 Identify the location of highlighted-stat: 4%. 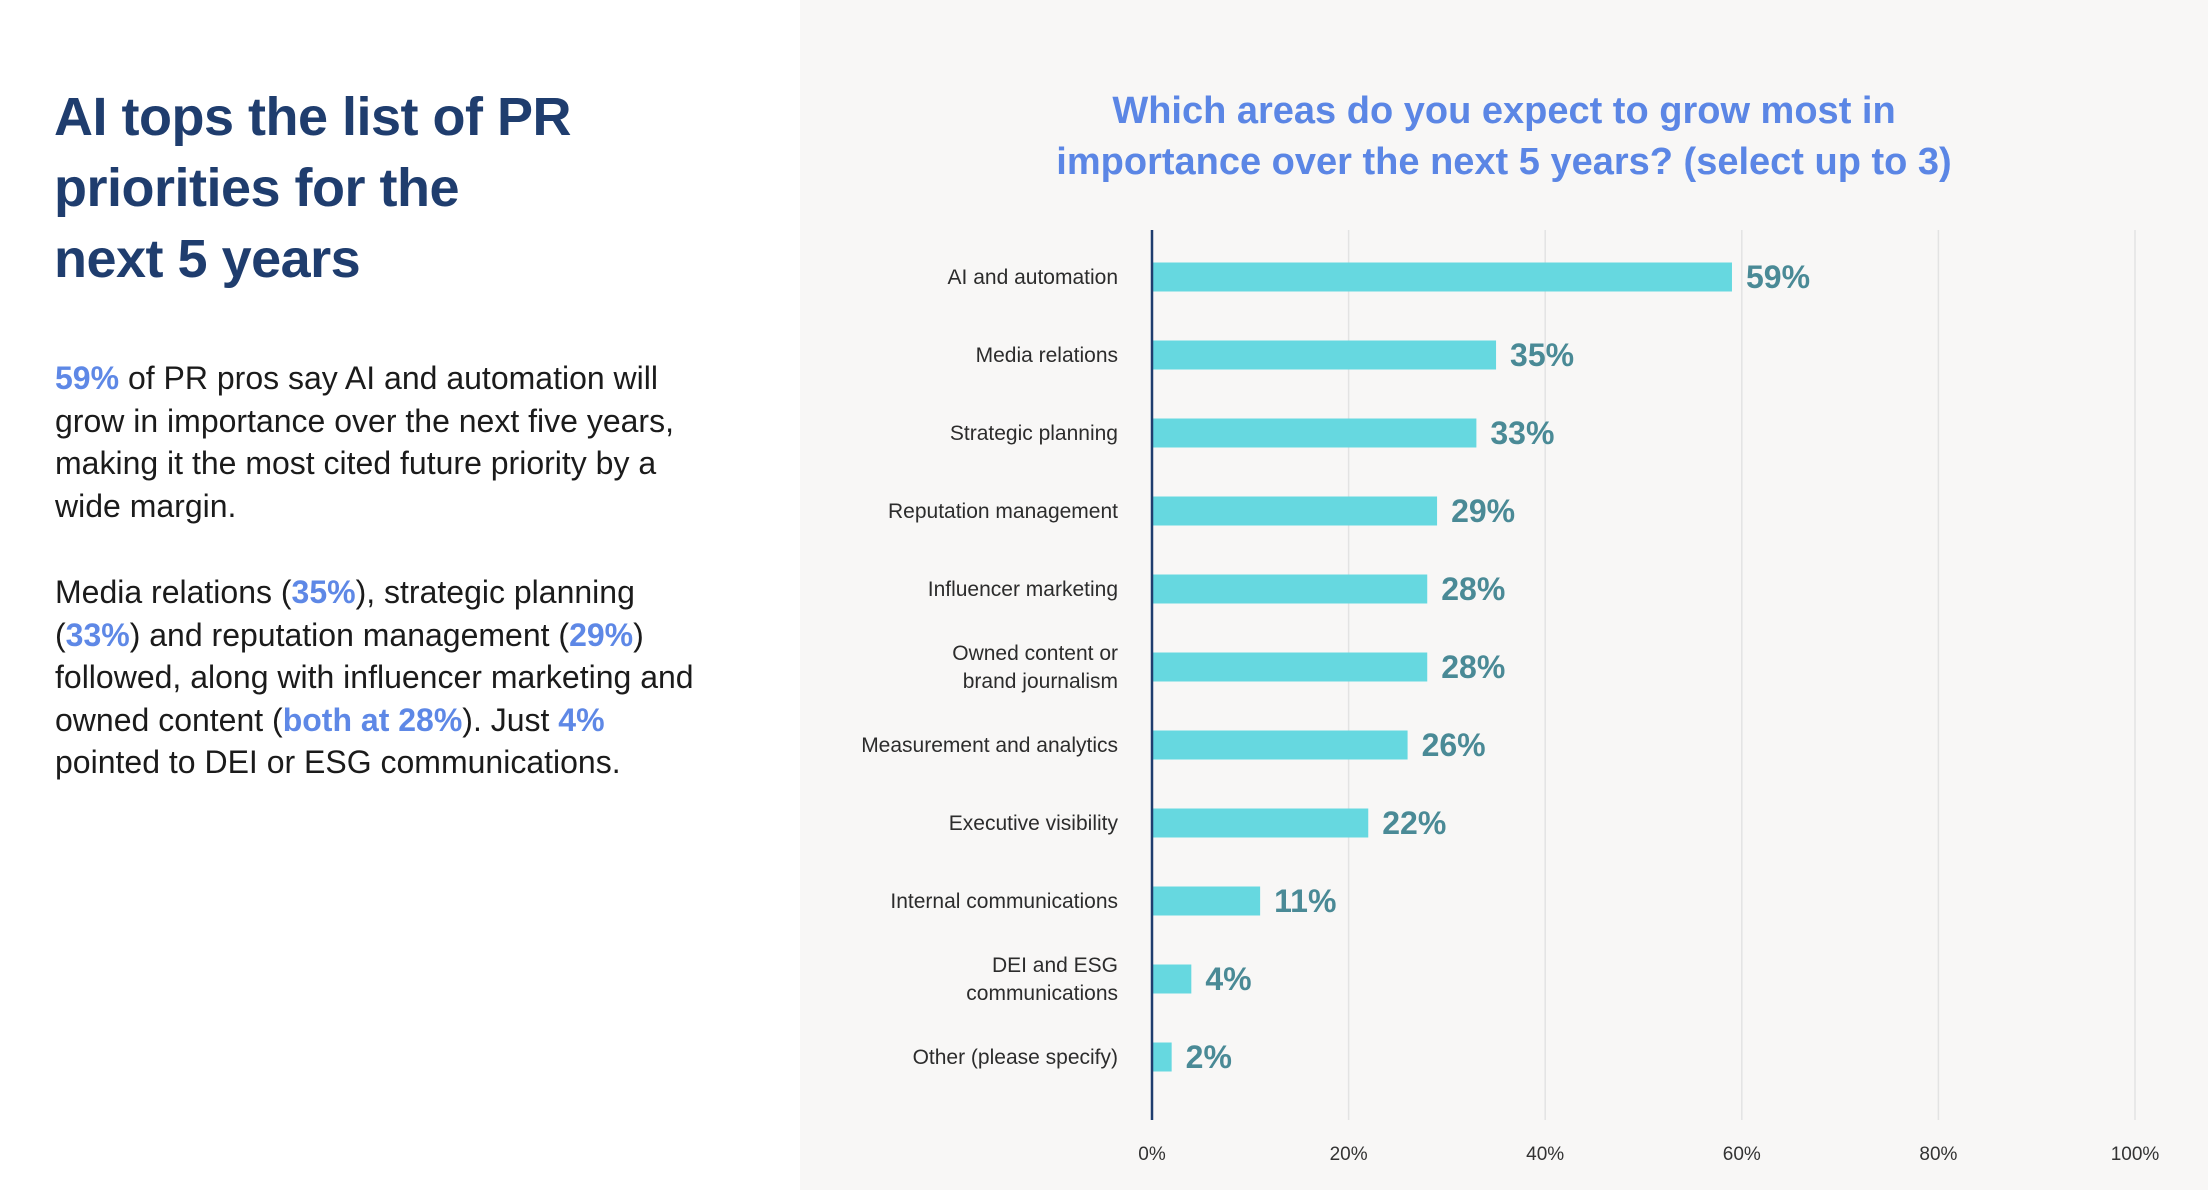
(581, 719).